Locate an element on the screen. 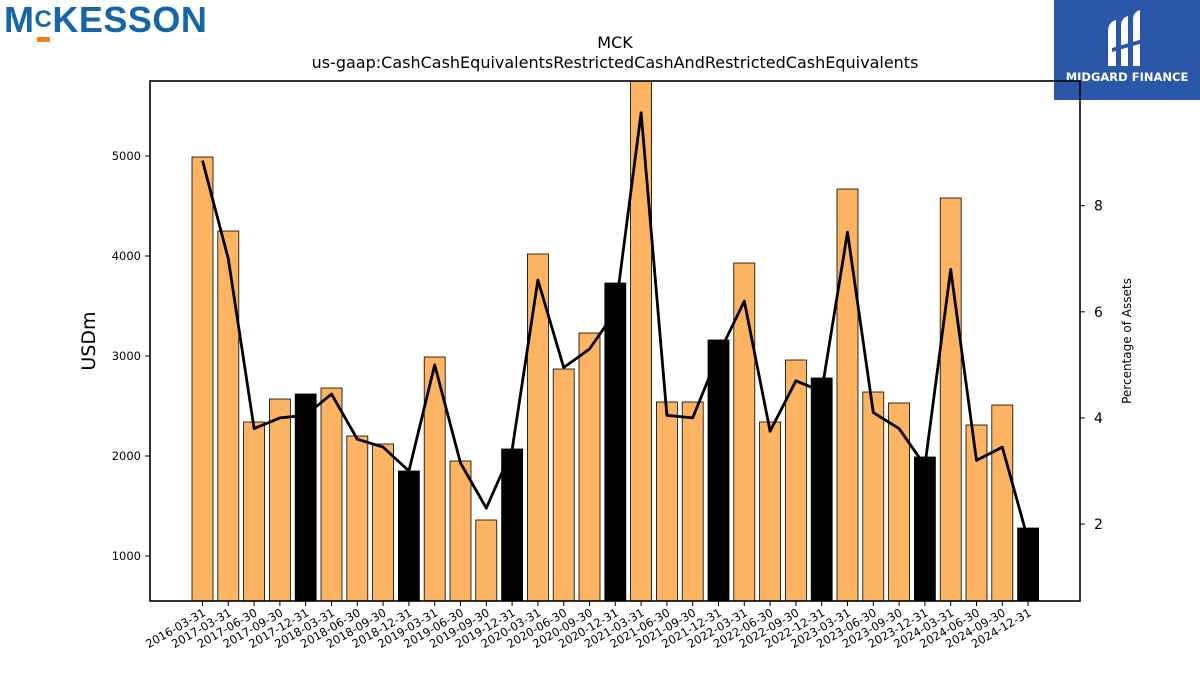 This screenshot has width=1200, height=675. midgard-emblem-icon is located at coordinates (1127, 38).